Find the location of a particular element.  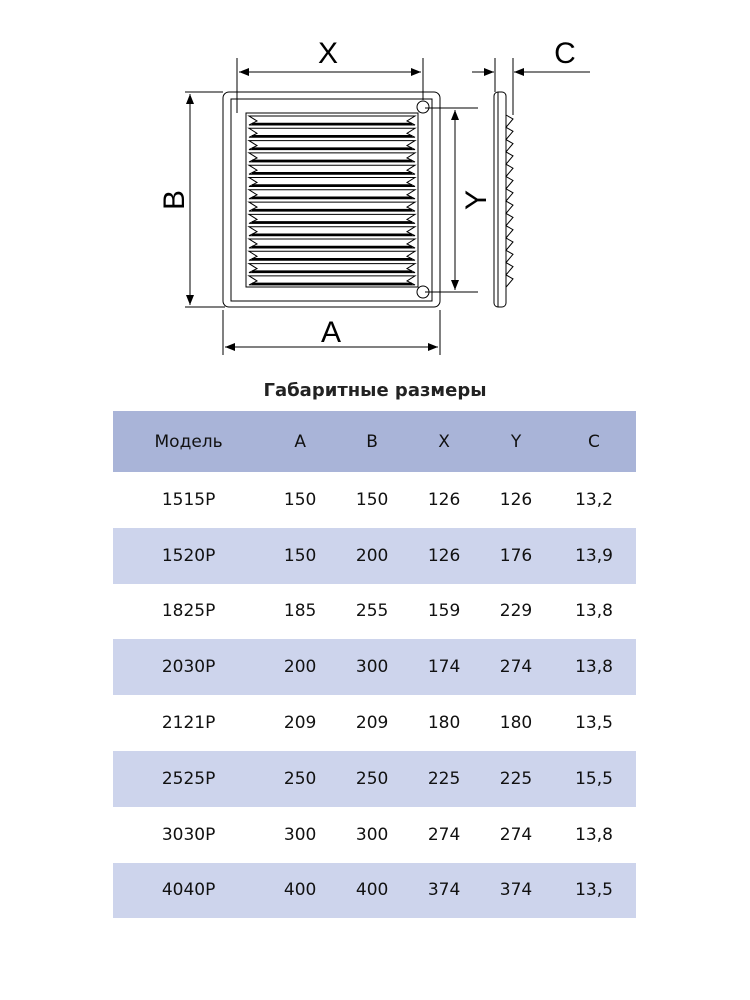

front-view is located at coordinates (331, 199).